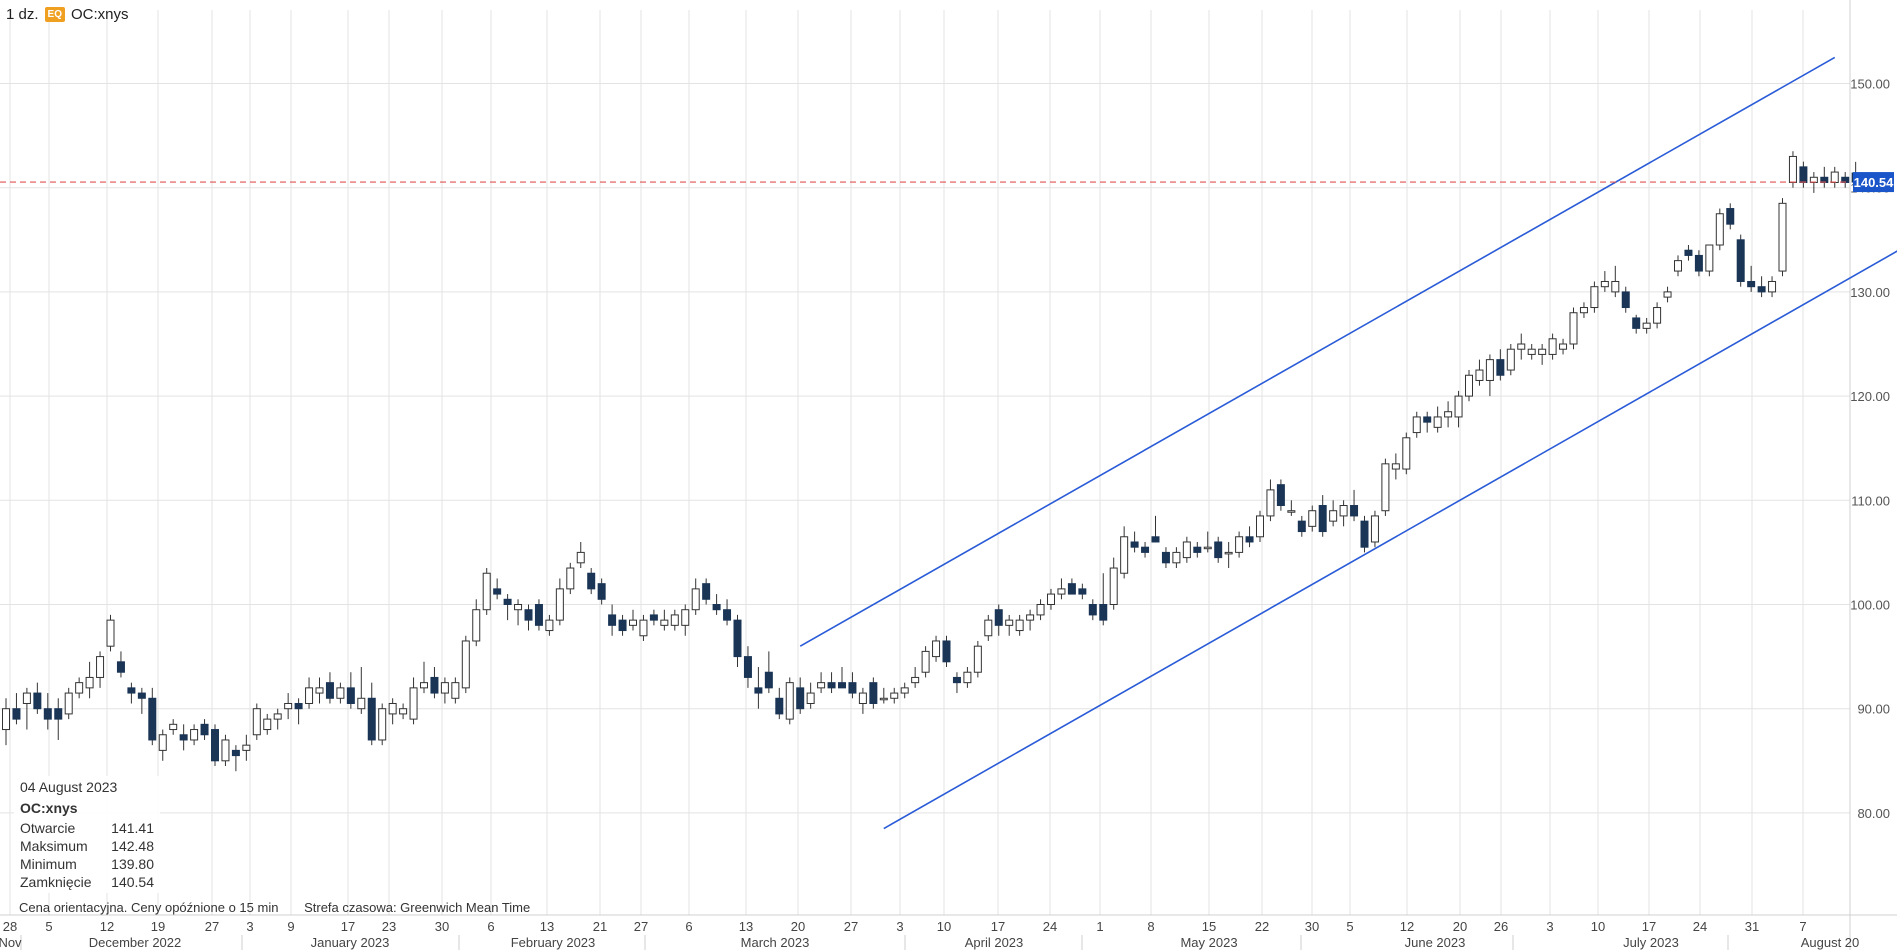 The width and height of the screenshot is (1897, 950). What do you see at coordinates (22, 14) in the screenshot?
I see `interval-label: 1 dz.` at bounding box center [22, 14].